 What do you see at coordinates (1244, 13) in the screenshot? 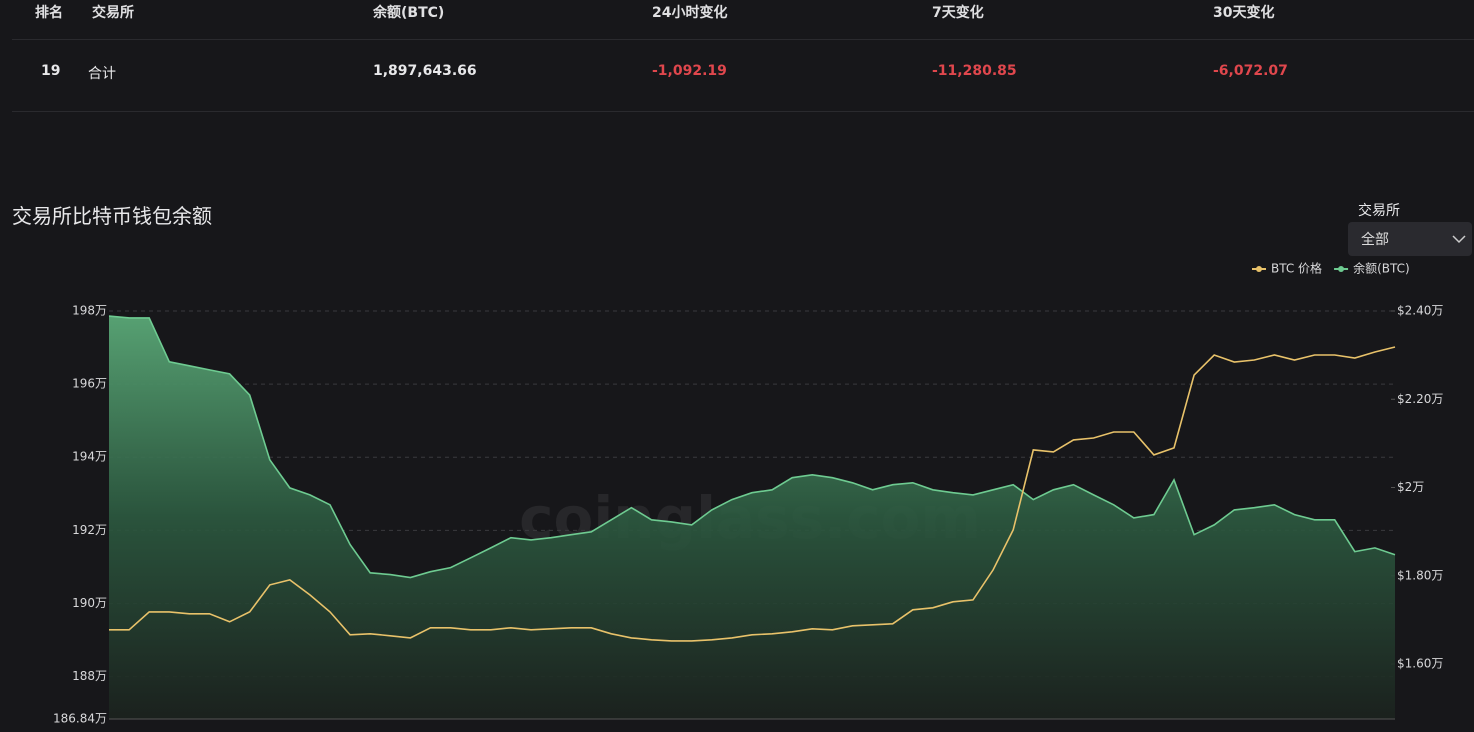
I see `header-cell: 30天变化` at bounding box center [1244, 13].